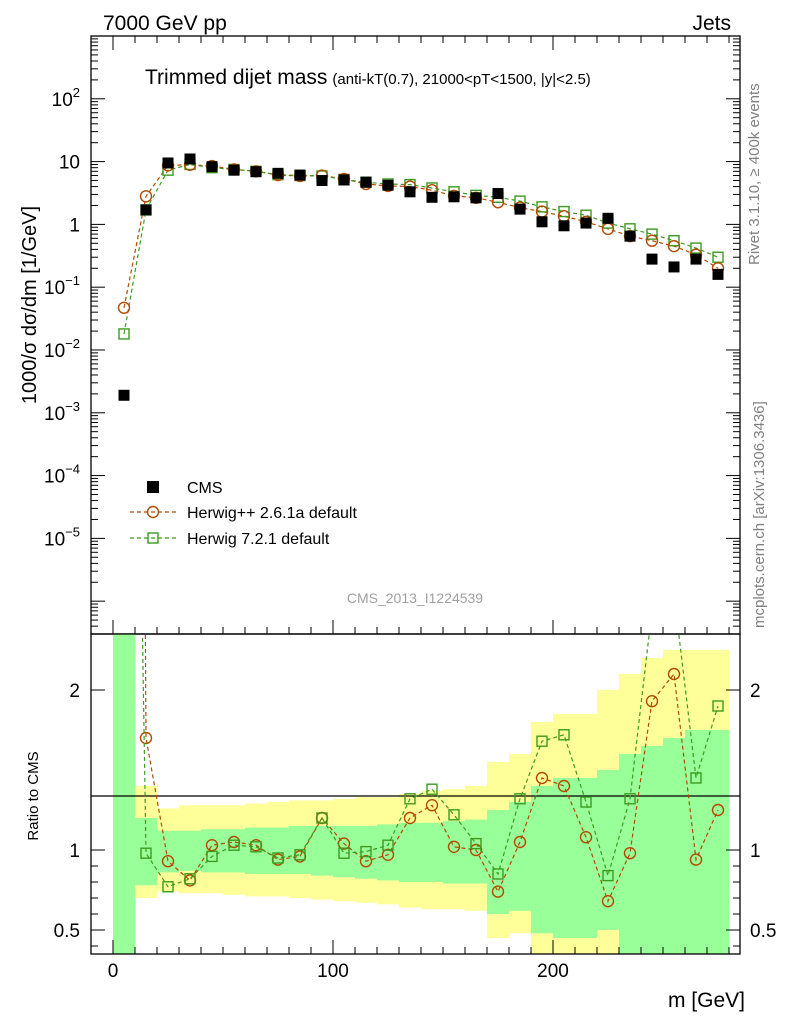 The height and width of the screenshot is (1024, 786). What do you see at coordinates (153, 512) in the screenshot?
I see `legend-herwigpp-marker` at bounding box center [153, 512].